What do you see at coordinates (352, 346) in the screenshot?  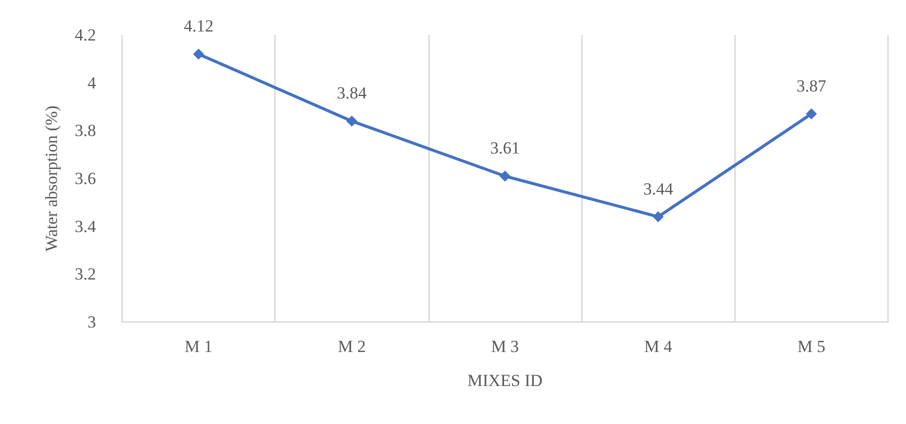 I see `x-tick-label: M 2` at bounding box center [352, 346].